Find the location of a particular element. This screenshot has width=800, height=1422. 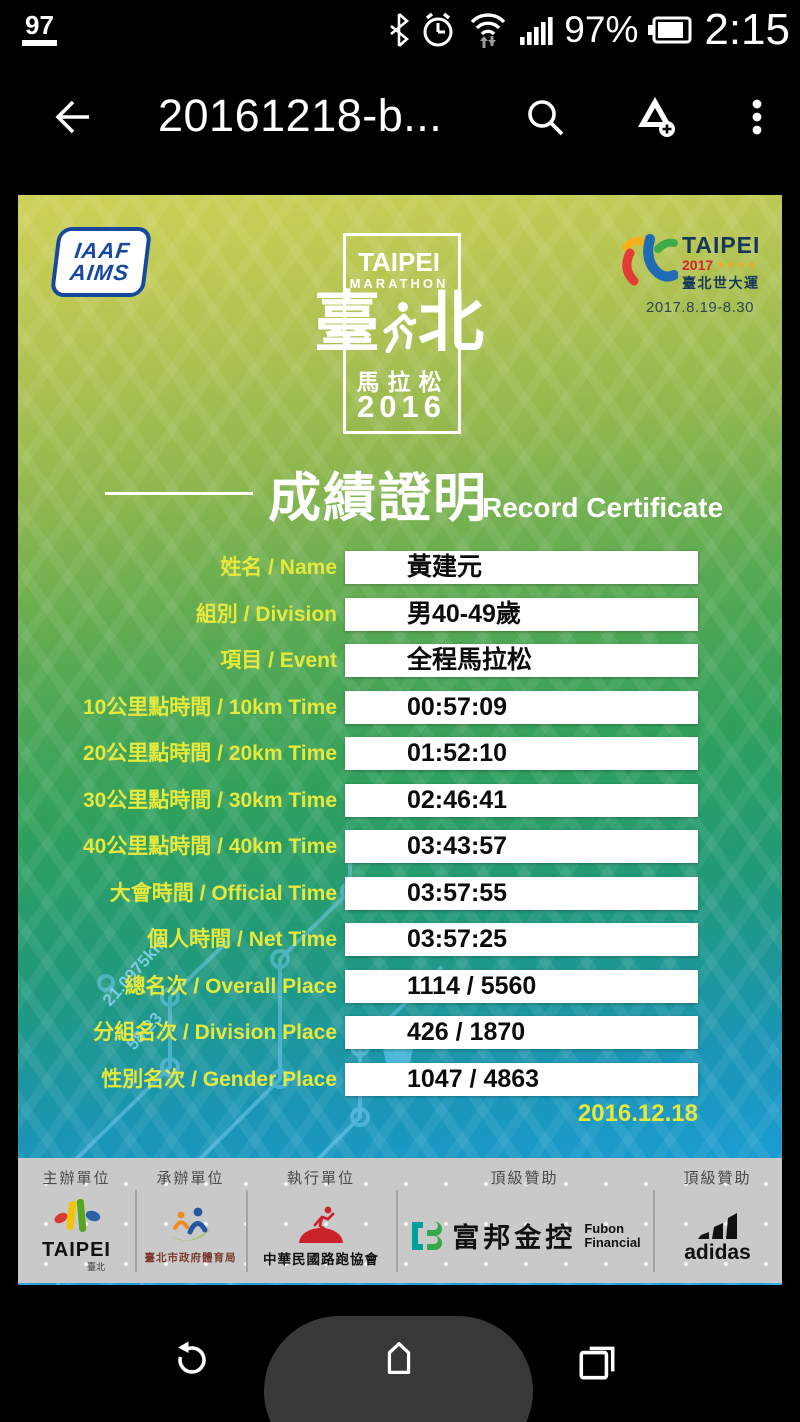

record-row: 姓名 / Name 黃建元 is located at coordinates (400, 567).